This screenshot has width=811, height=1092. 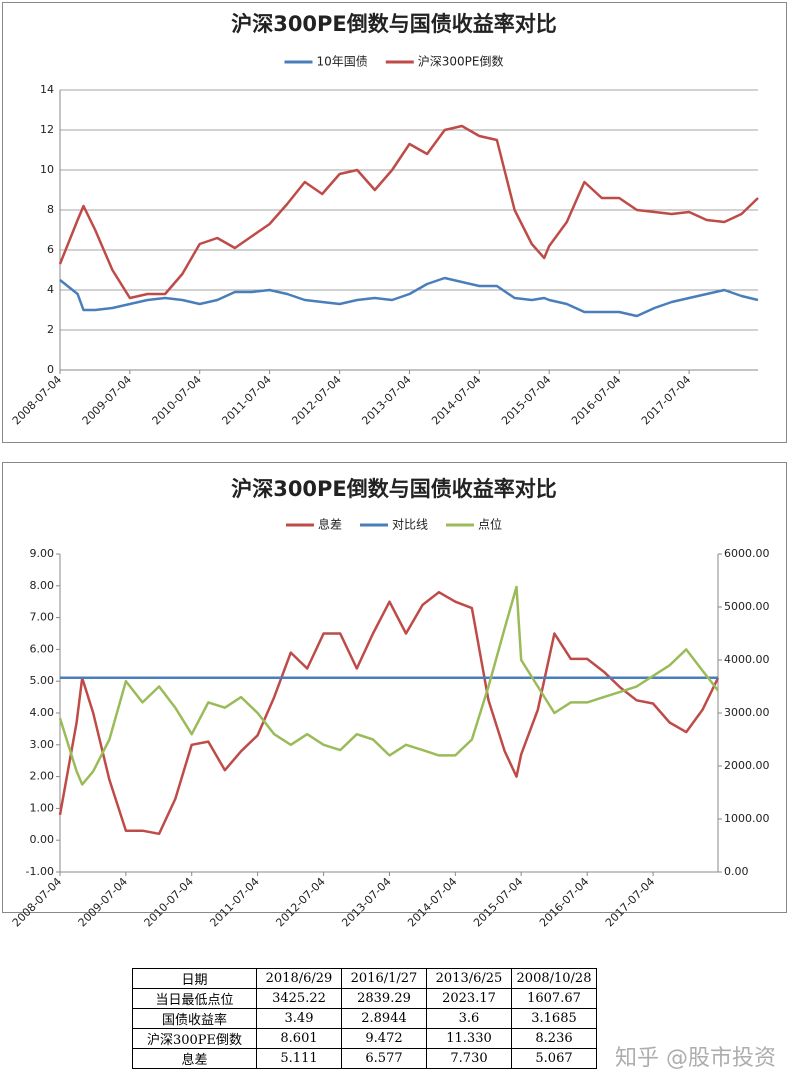 I want to click on y-tick-label: 10, so click(x=47, y=169).